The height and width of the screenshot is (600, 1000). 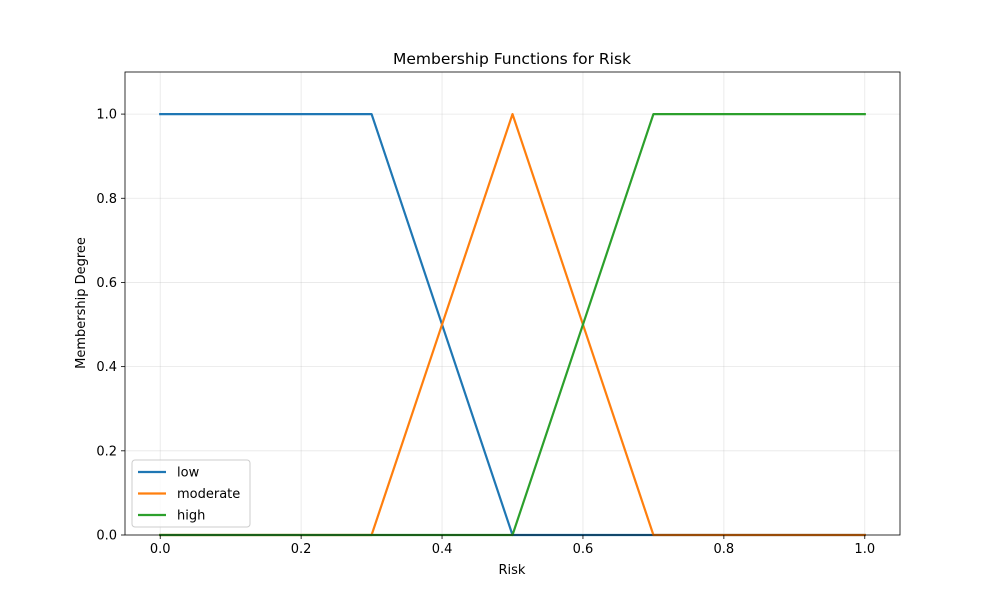 What do you see at coordinates (208, 494) in the screenshot?
I see `legend-label: moderate` at bounding box center [208, 494].